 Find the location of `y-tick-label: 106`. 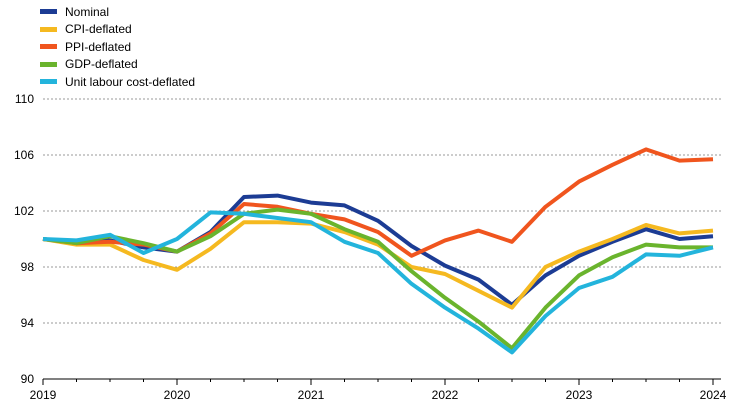

y-tick-label: 106 is located at coordinates (24, 155).